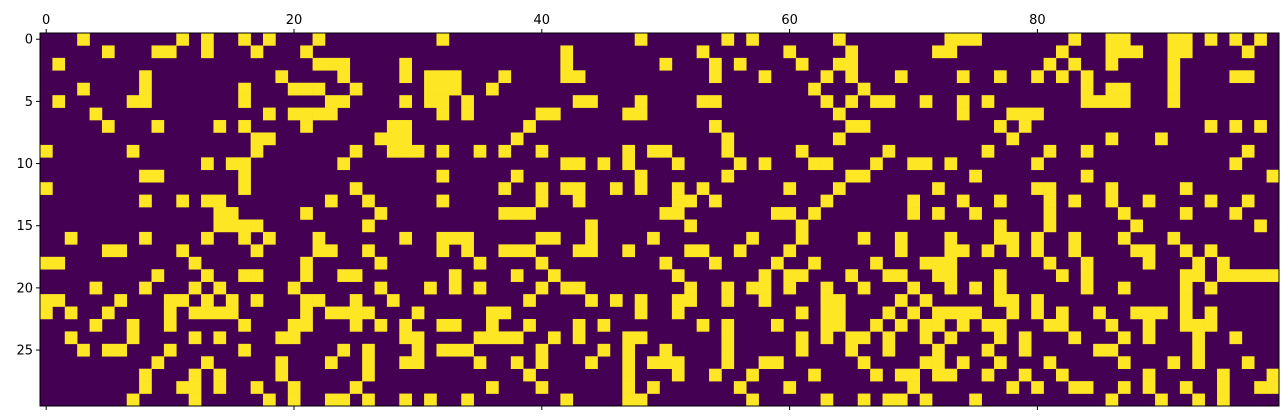 Image resolution: width=1287 pixels, height=420 pixels. Describe the element at coordinates (24, 226) in the screenshot. I see `y-tick-label: 15` at that location.